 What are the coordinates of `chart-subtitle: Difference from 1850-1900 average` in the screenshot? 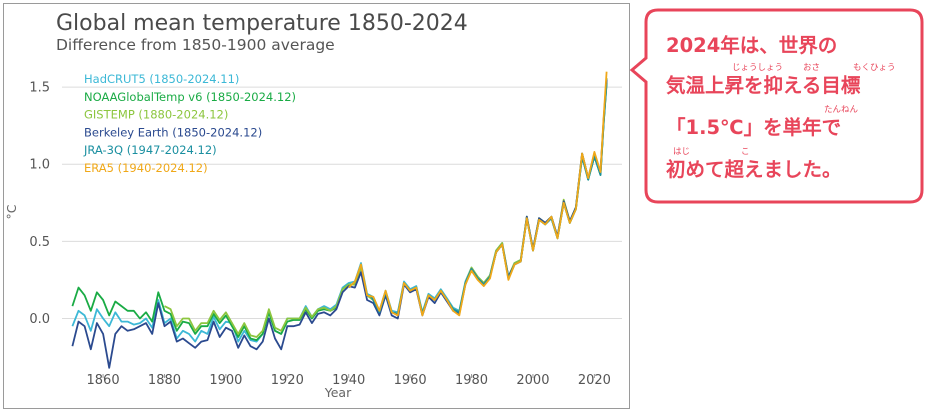 It's located at (195, 45).